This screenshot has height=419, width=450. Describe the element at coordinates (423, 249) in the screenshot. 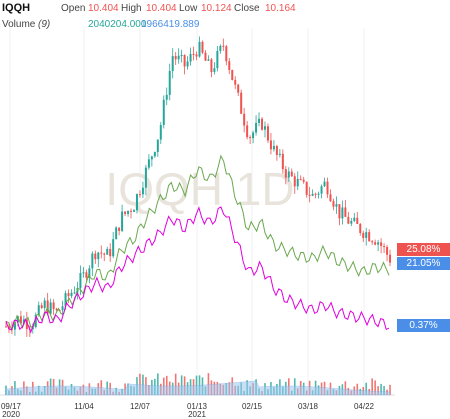

I see `badge-red: 25.08%` at that location.